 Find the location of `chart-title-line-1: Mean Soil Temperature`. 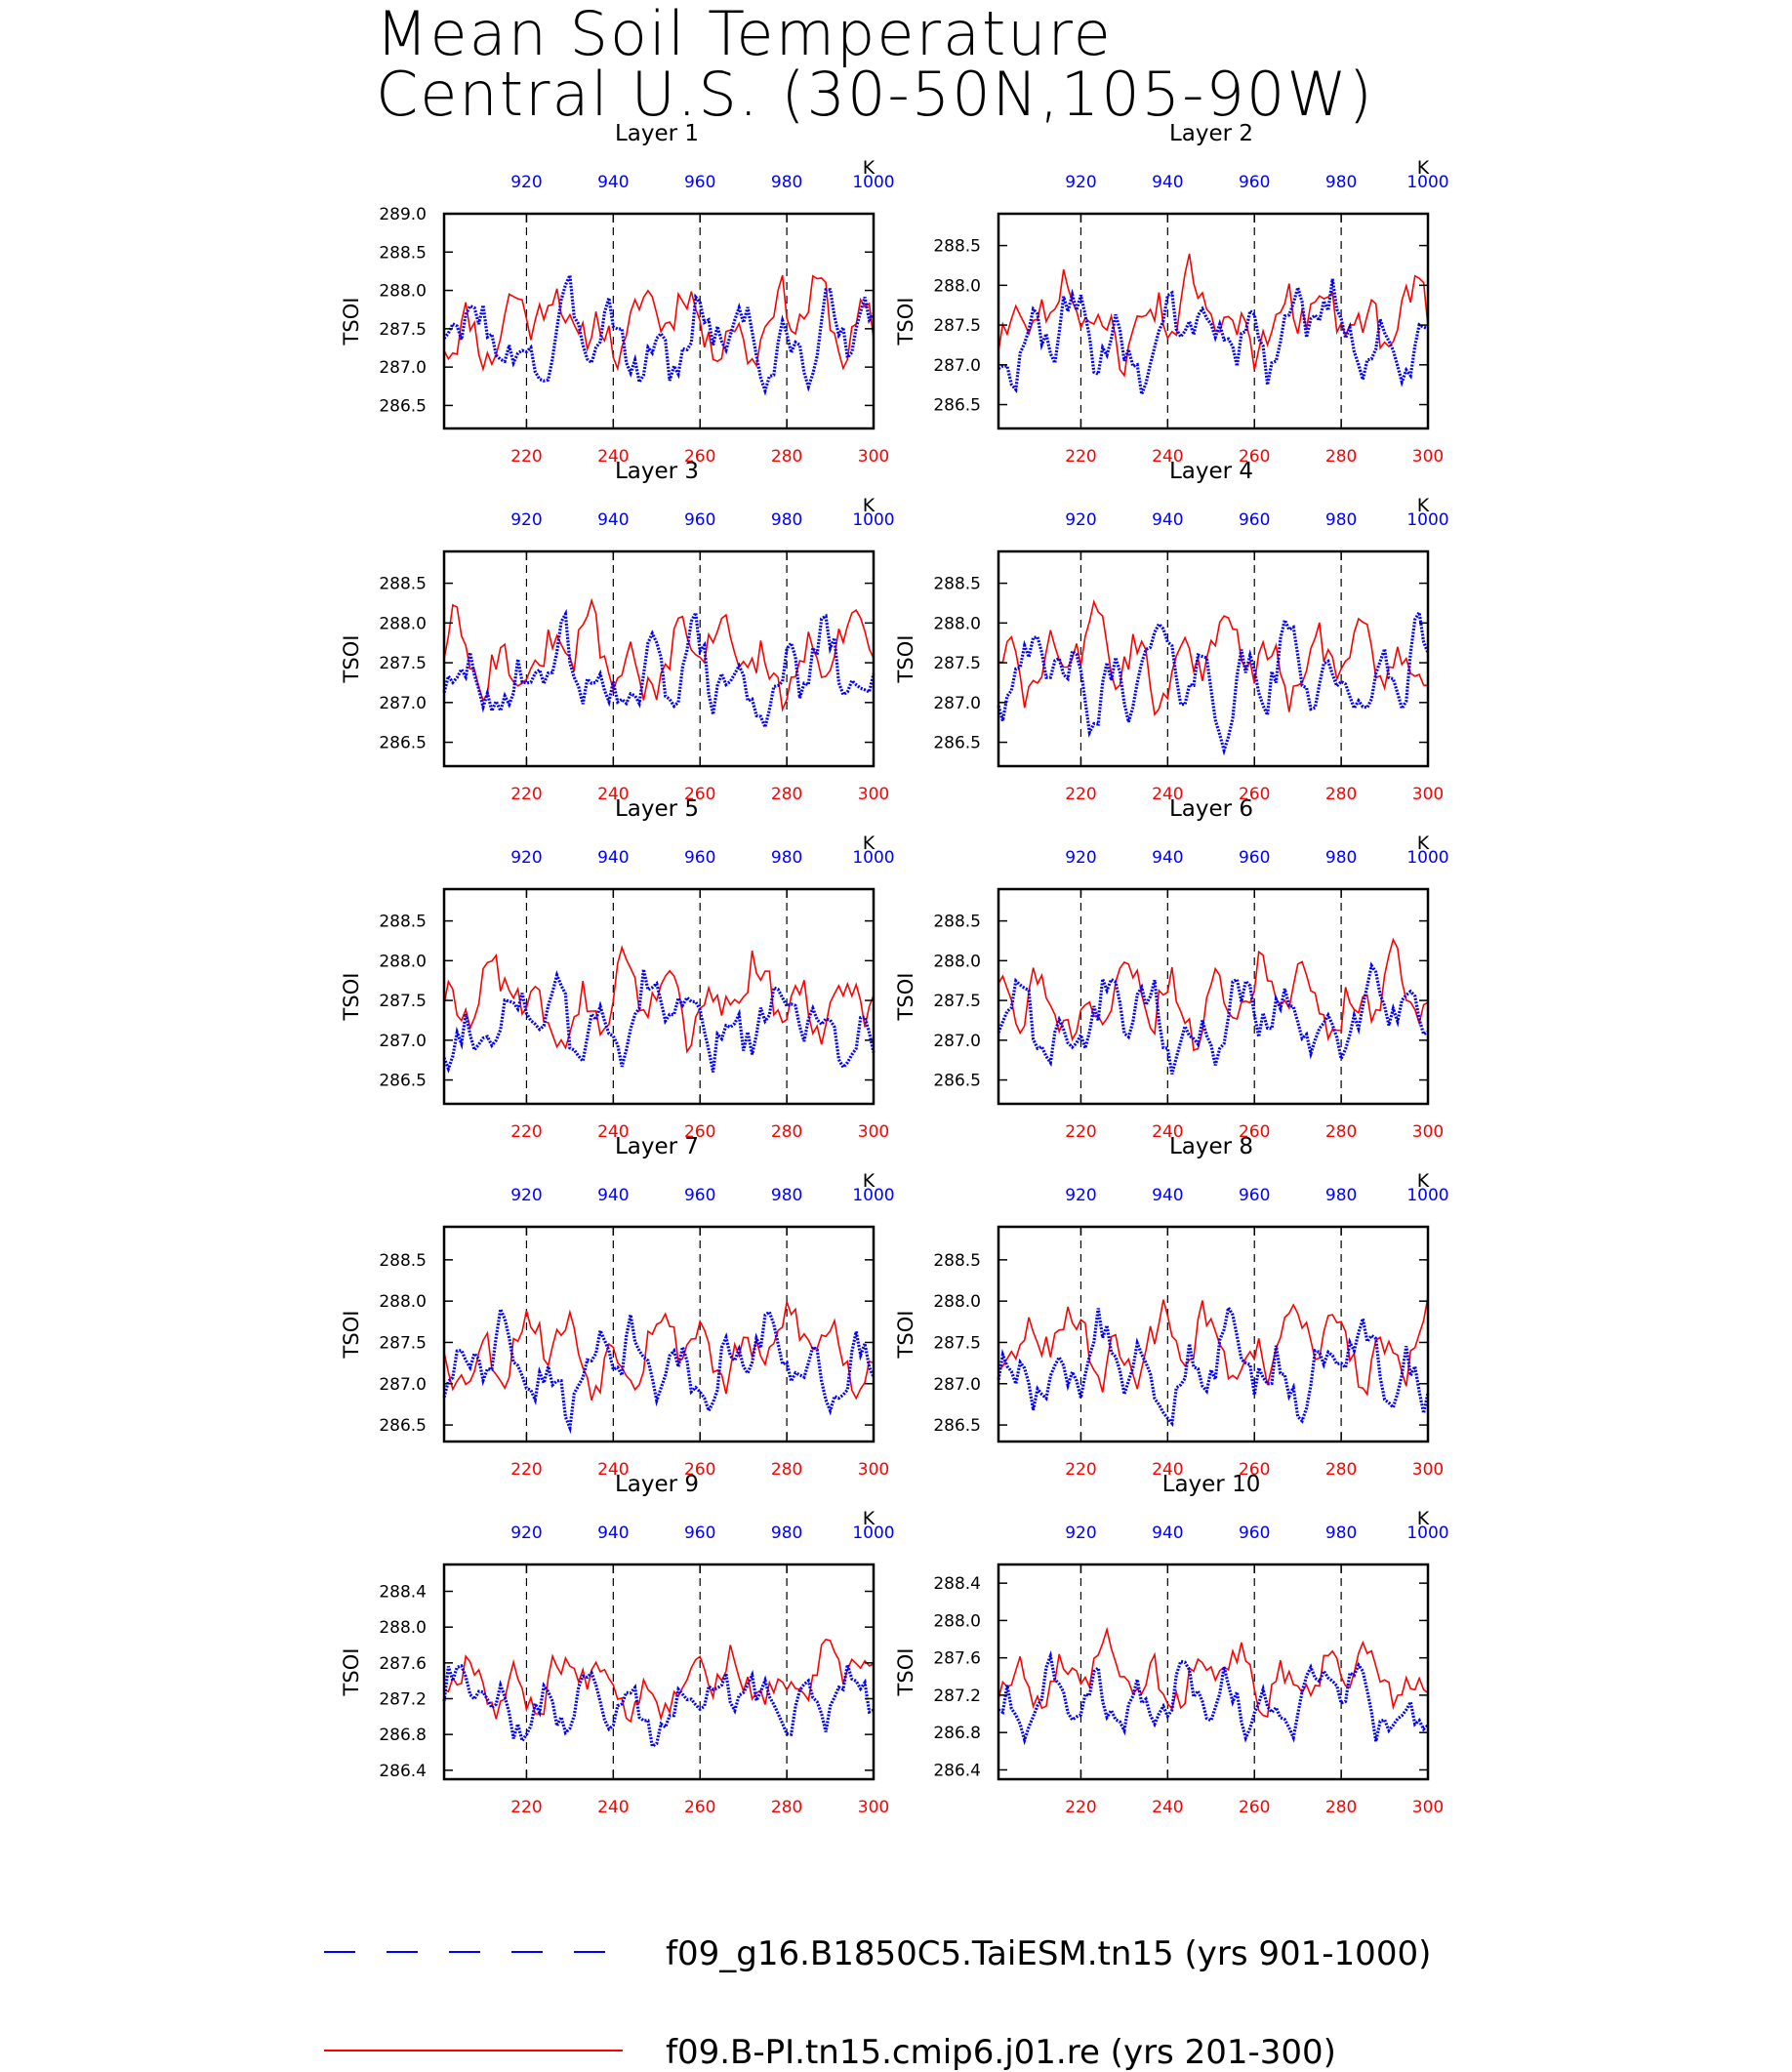

chart-title-line-1: Mean Soil Temperature is located at coordinates (744, 34).